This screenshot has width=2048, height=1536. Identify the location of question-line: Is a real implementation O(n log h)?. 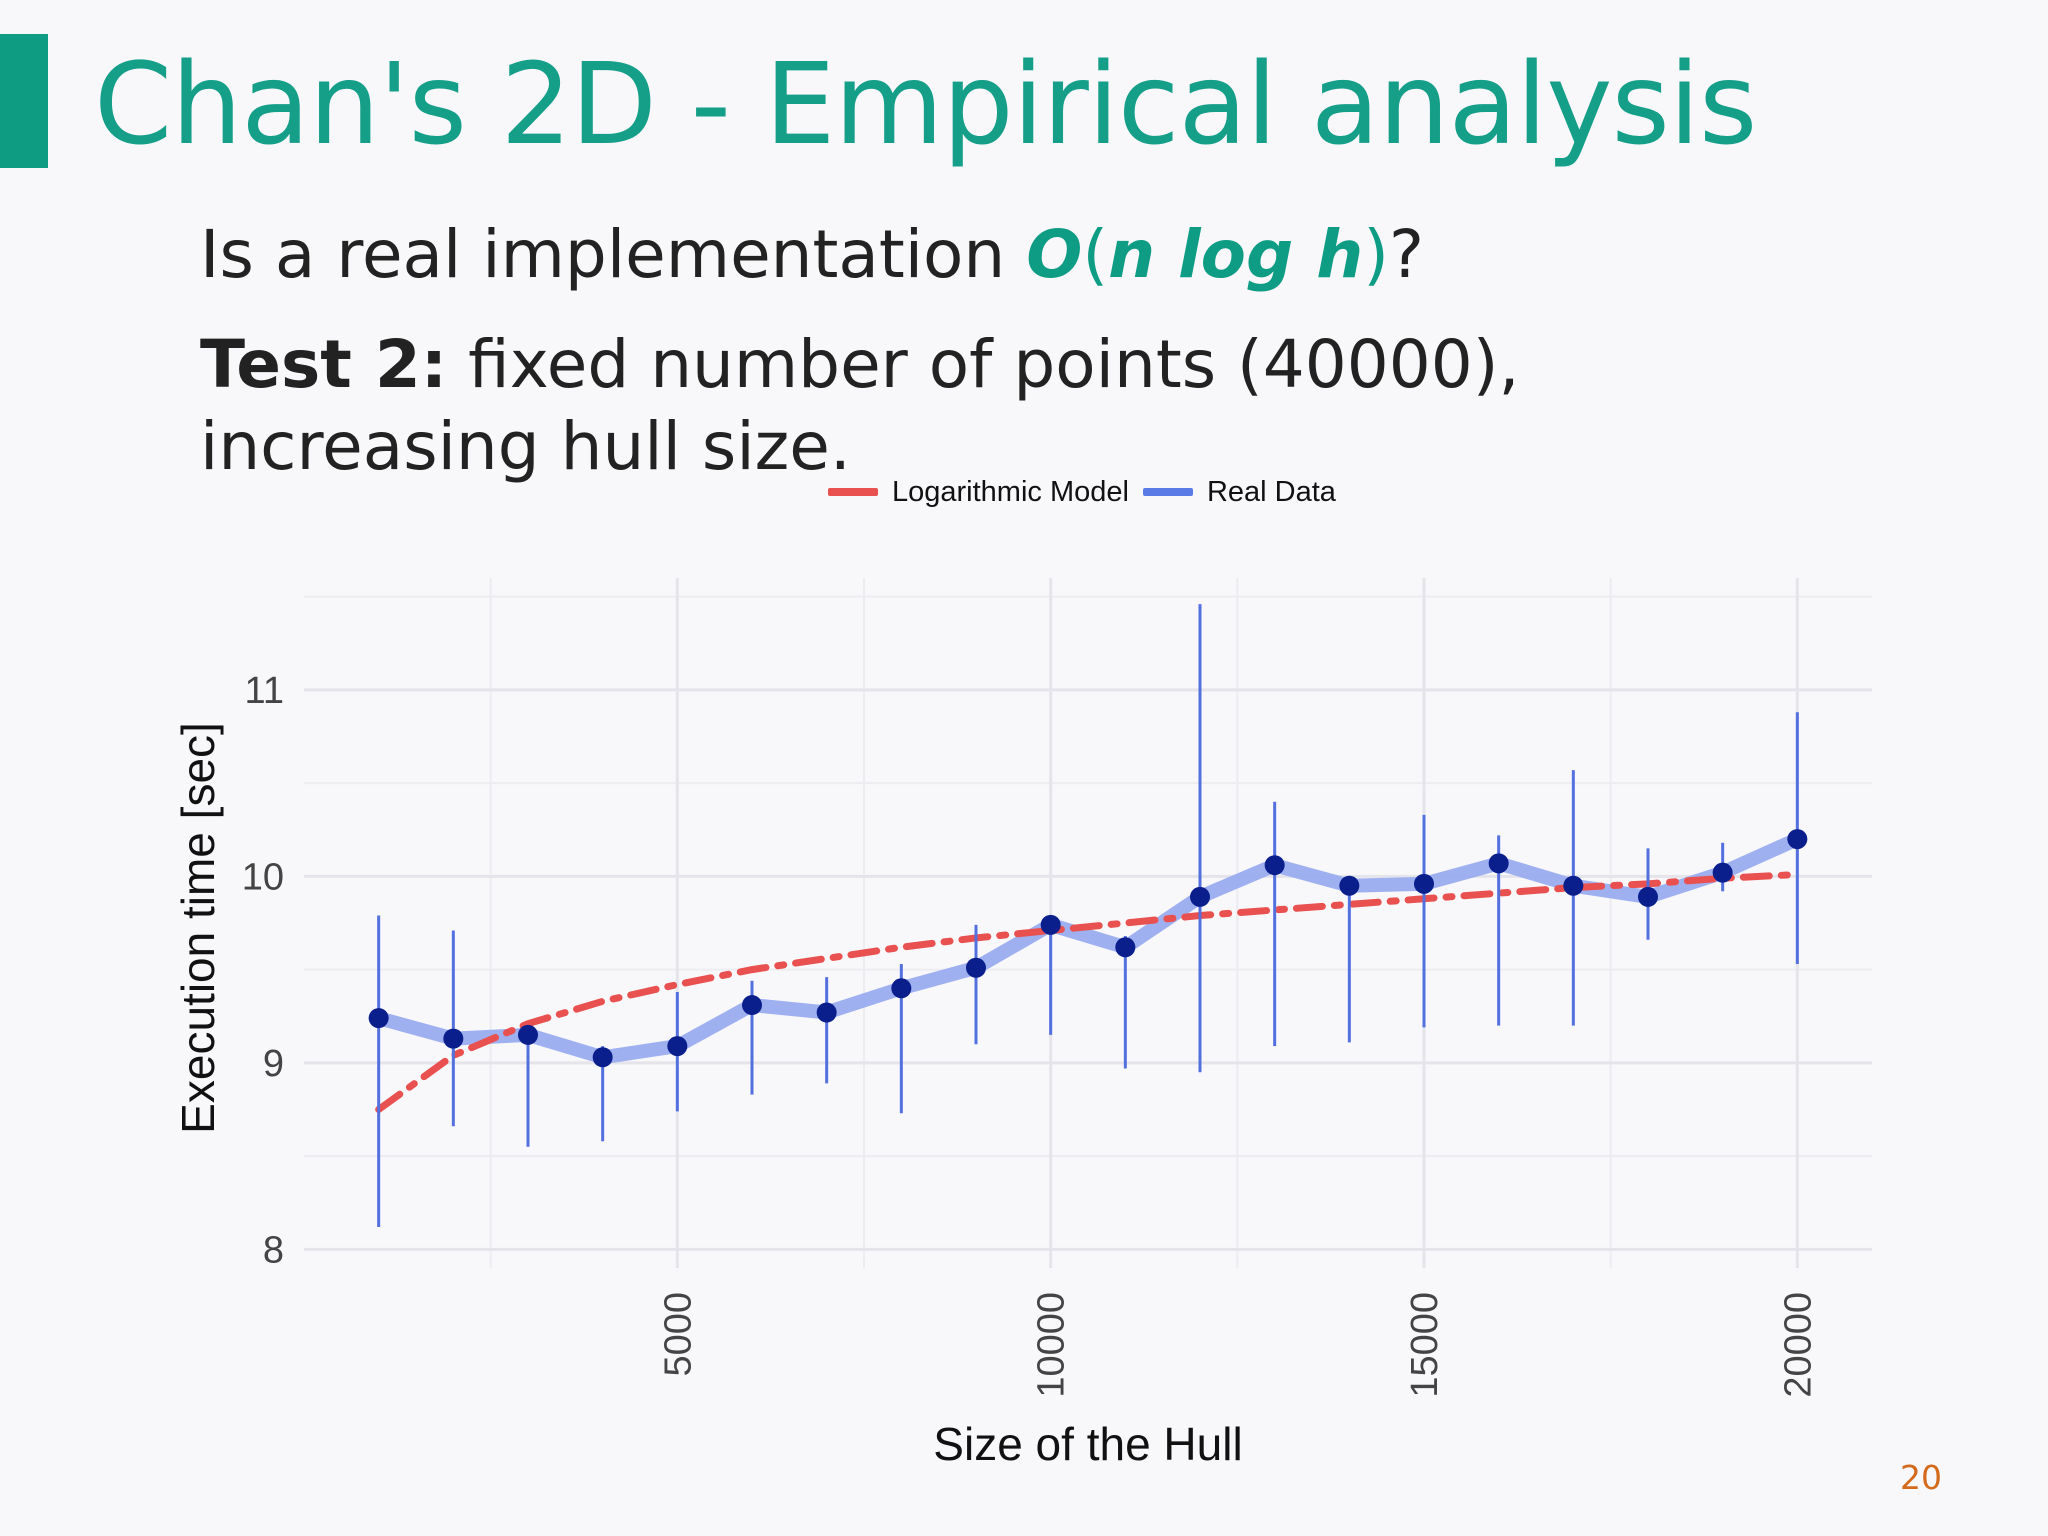
(812, 255).